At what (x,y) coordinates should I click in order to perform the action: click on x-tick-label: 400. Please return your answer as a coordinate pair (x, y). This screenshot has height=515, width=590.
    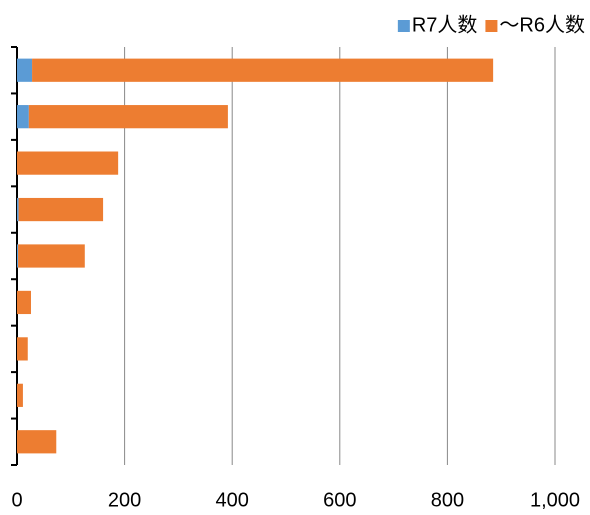
    Looking at the image, I should click on (232, 500).